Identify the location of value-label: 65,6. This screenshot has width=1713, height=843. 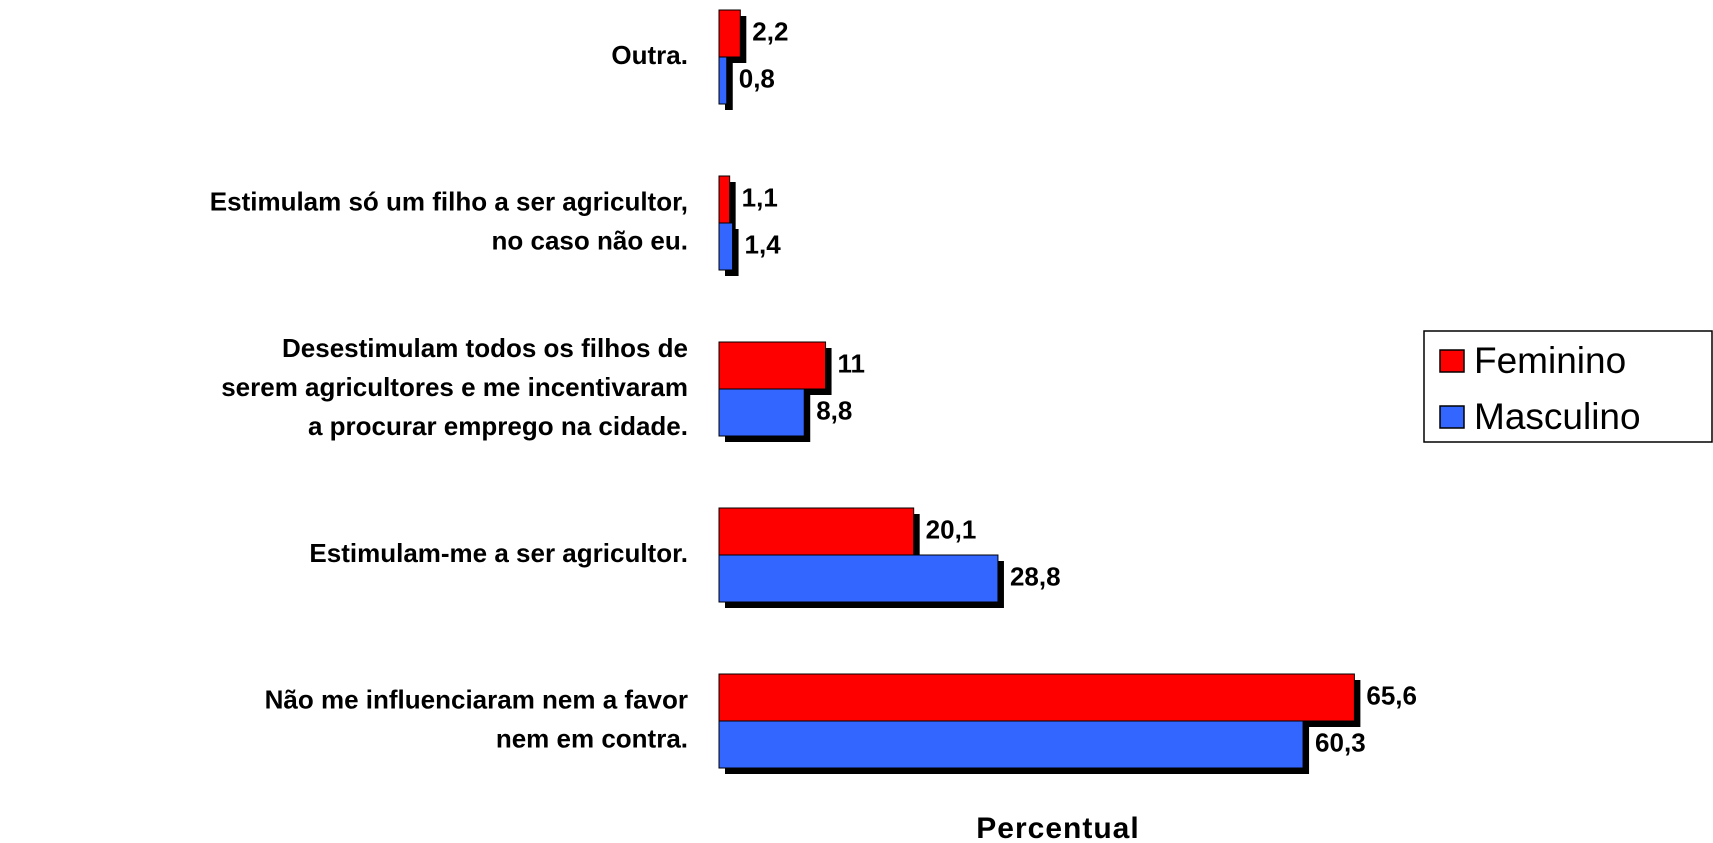
(1391, 695).